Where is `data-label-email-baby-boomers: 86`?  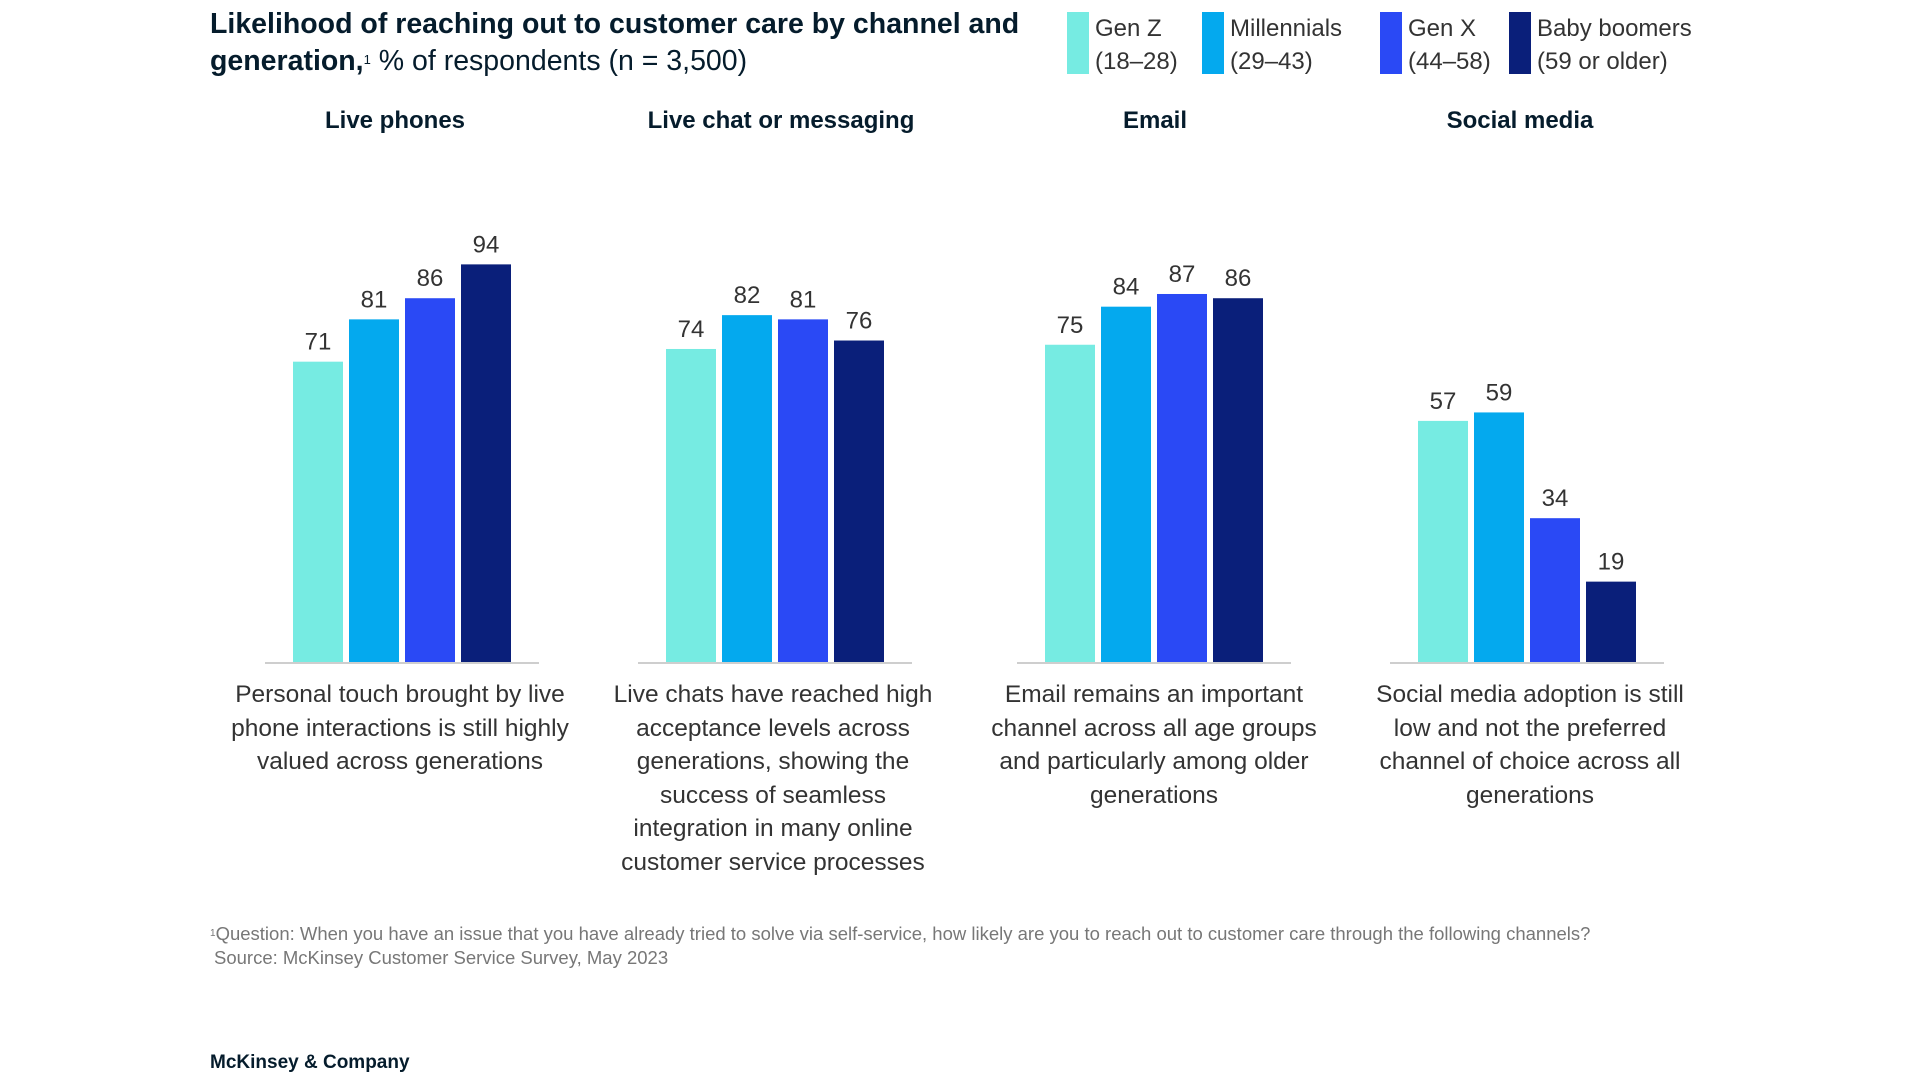 data-label-email-baby-boomers: 86 is located at coordinates (1238, 278).